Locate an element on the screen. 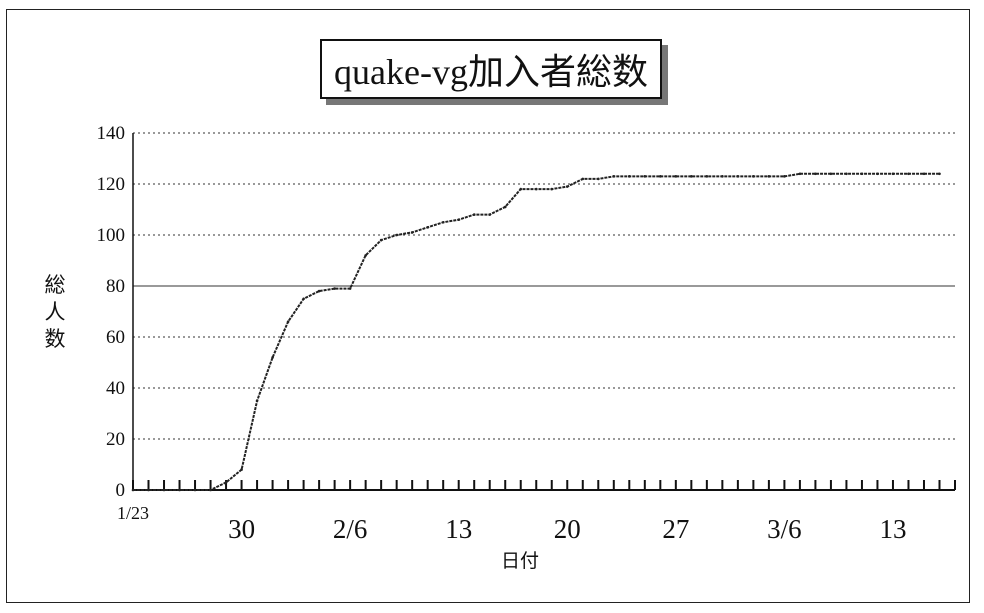 The width and height of the screenshot is (984, 613). x-tick-label-1/23: 1/23 is located at coordinates (133, 513).